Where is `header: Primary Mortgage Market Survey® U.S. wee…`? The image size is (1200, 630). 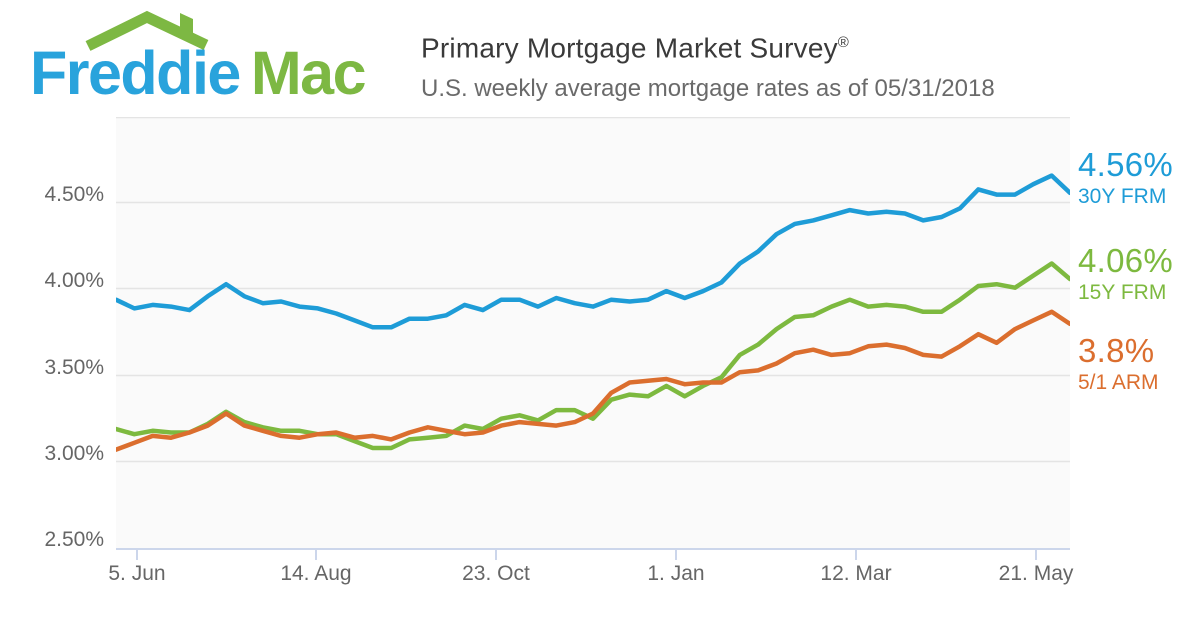
header: Primary Mortgage Market Survey® U.S. wee… is located at coordinates (708, 65).